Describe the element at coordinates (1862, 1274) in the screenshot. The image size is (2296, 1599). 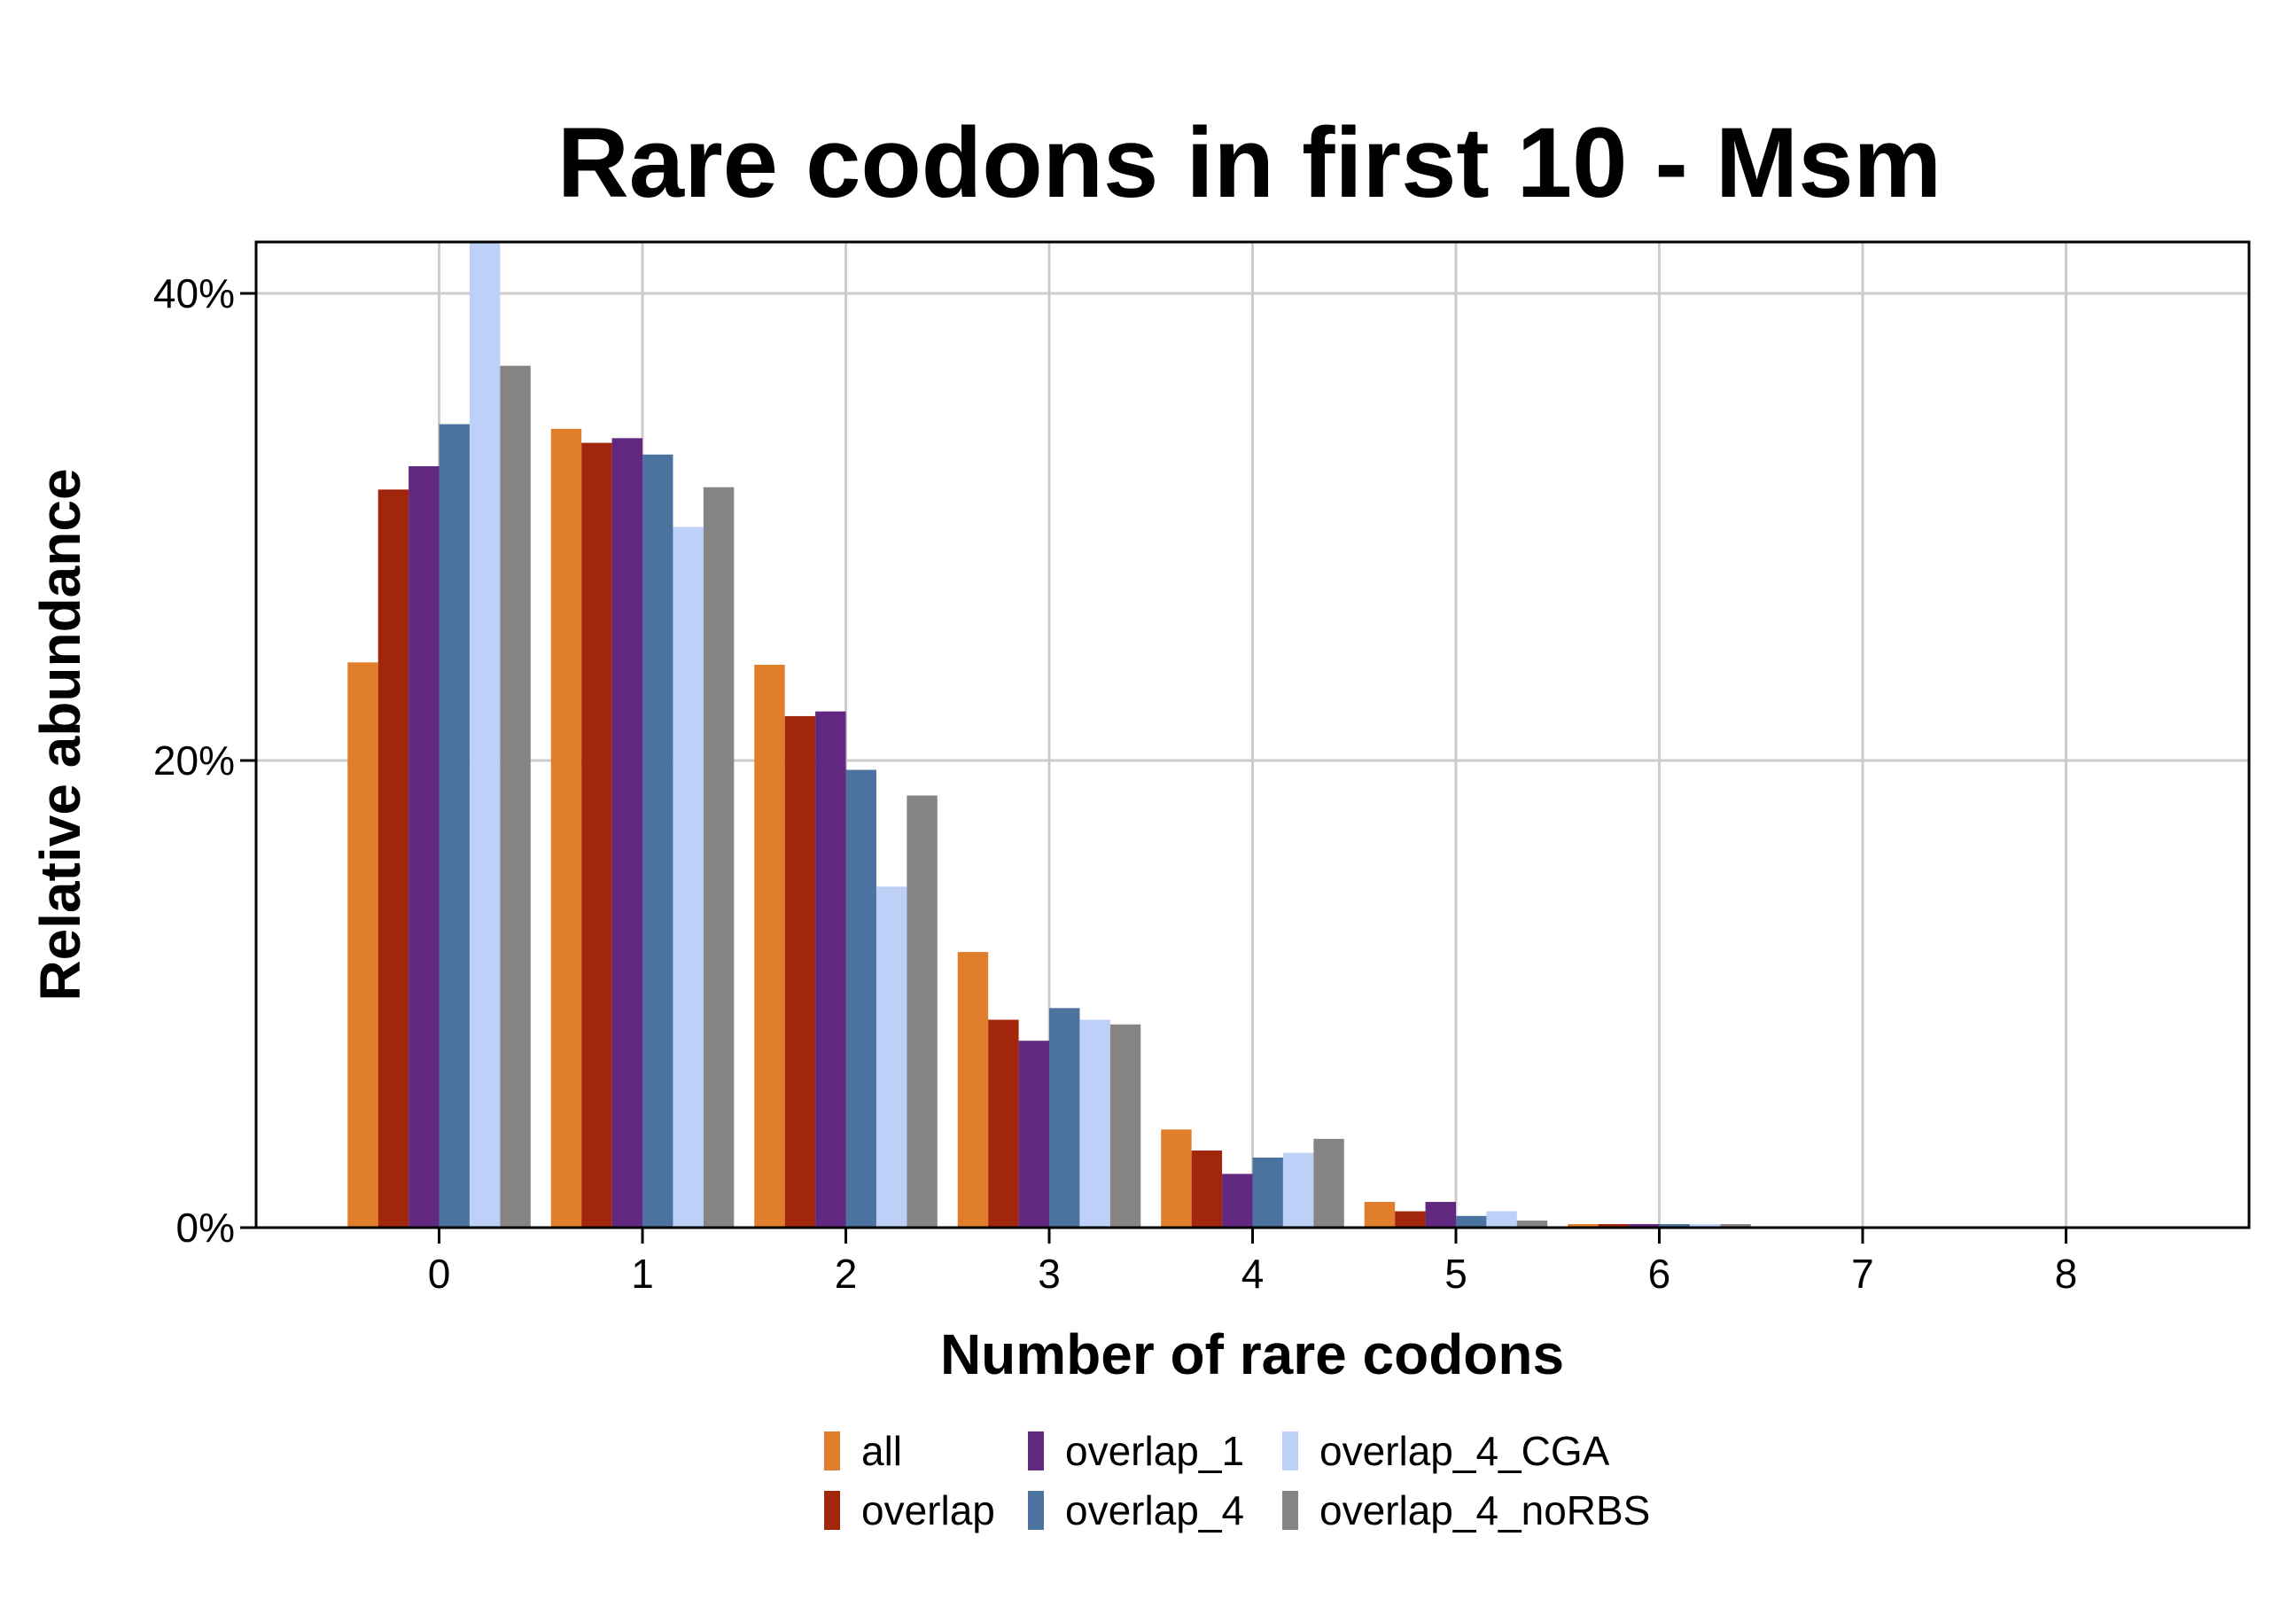
I see `x-tick-label: 7` at that location.